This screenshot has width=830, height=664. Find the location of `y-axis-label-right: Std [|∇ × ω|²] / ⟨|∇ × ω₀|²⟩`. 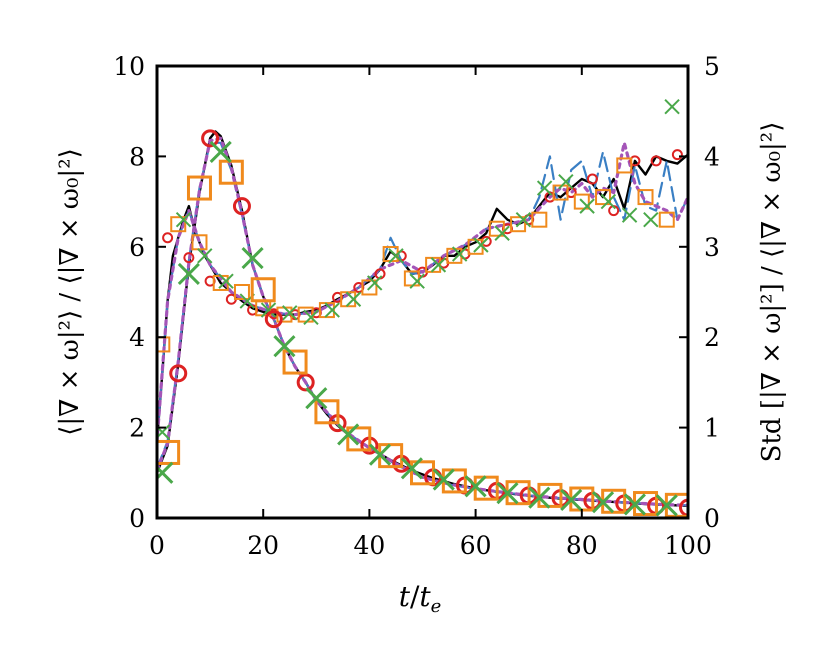

y-axis-label-right: Std [|∇ × ω|²] / ⟨|∇ × ω₀|²⟩ is located at coordinates (772, 292).